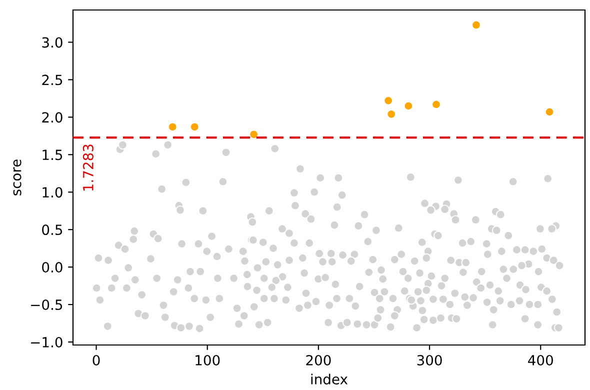  Describe the element at coordinates (46, 342) in the screenshot. I see `y-tick-label: −1.0` at that location.